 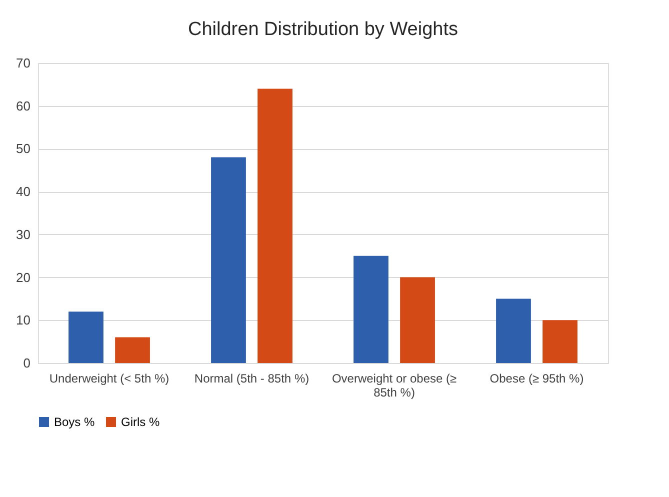 I want to click on chart-title: Children Distribution by Weights, so click(x=323, y=29).